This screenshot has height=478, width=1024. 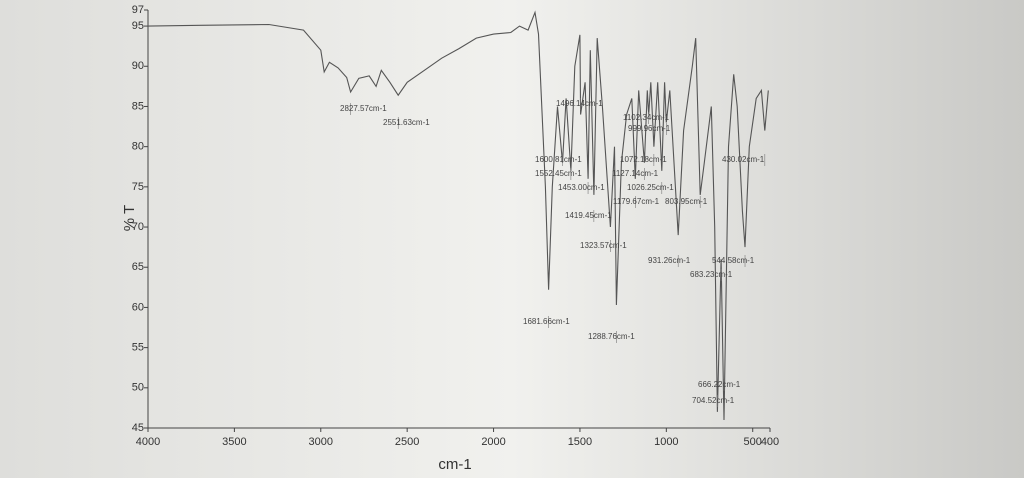 What do you see at coordinates (649, 128) in the screenshot?
I see `peak-label: 999.96cm-1` at bounding box center [649, 128].